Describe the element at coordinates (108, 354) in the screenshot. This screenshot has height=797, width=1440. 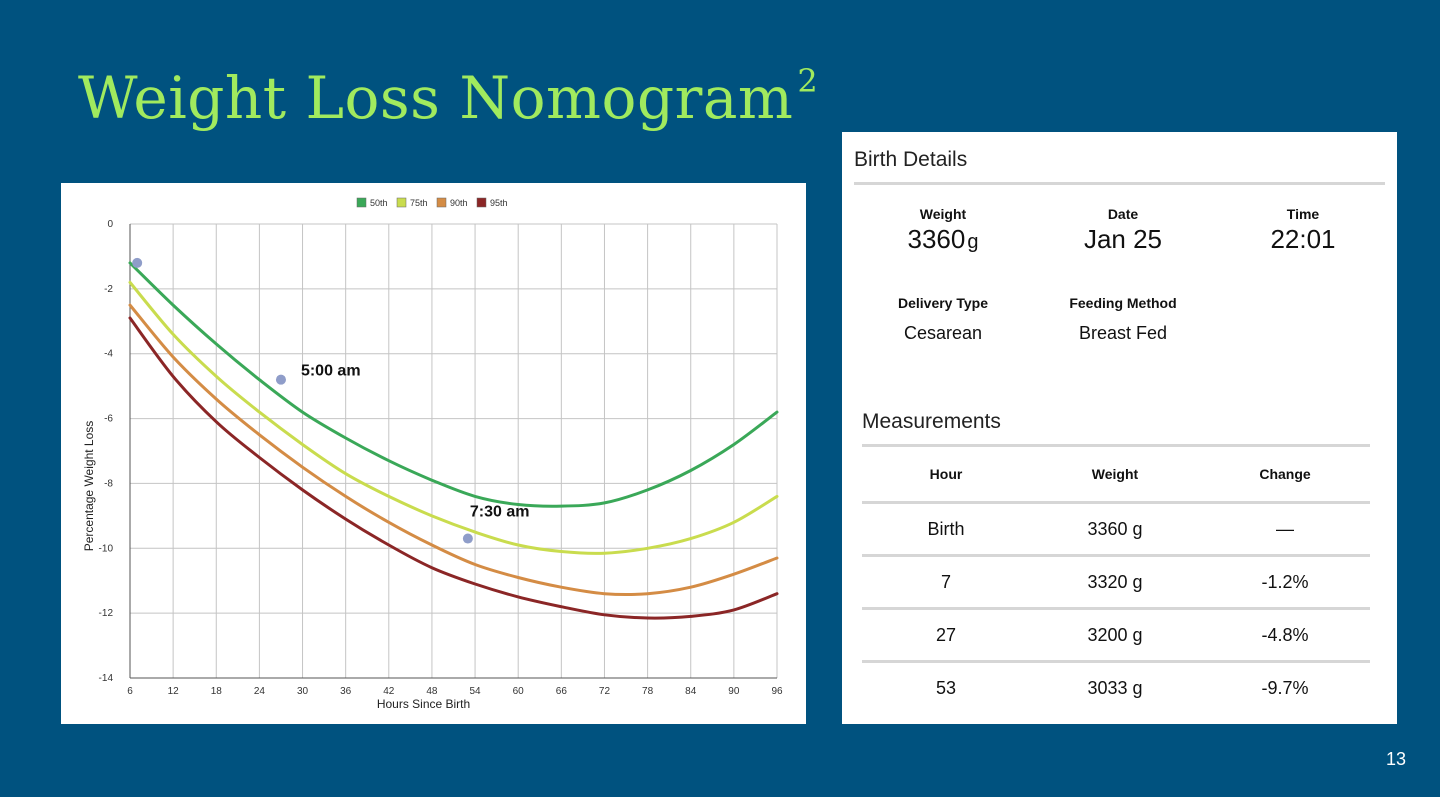
I see `y-tick-label: -4` at that location.